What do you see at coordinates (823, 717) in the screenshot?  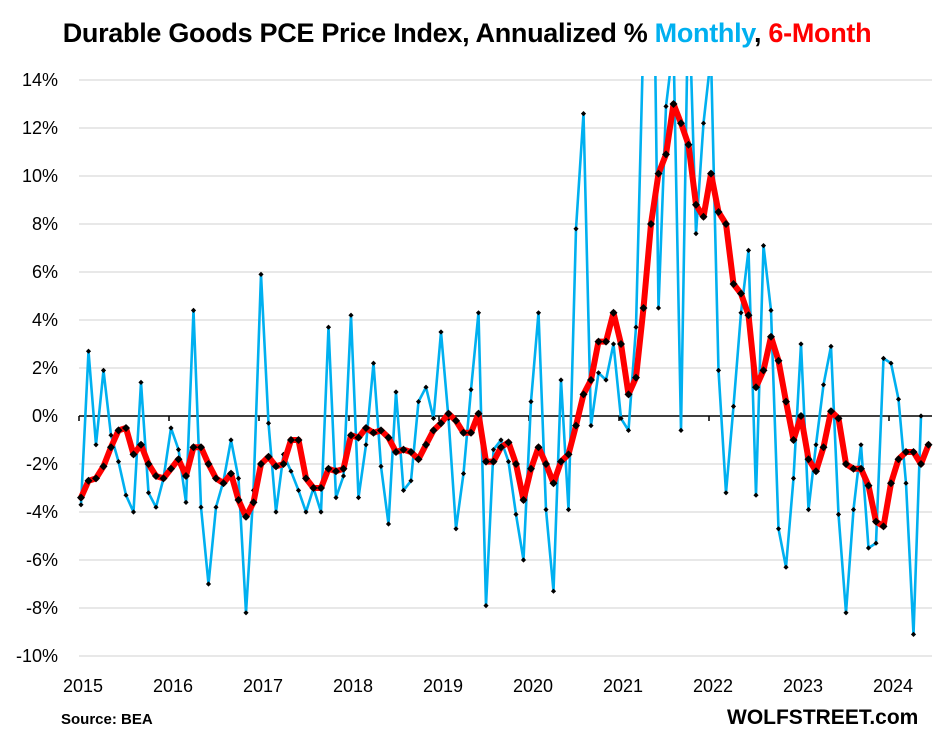 I see `brand-watermark: WOLFSTREET.com` at bounding box center [823, 717].